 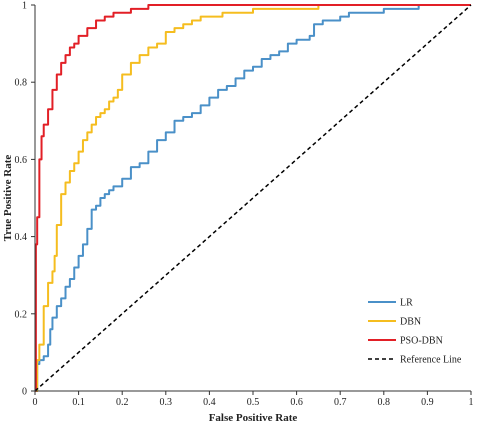 I want to click on x-tick-label: 0.8, so click(x=384, y=402).